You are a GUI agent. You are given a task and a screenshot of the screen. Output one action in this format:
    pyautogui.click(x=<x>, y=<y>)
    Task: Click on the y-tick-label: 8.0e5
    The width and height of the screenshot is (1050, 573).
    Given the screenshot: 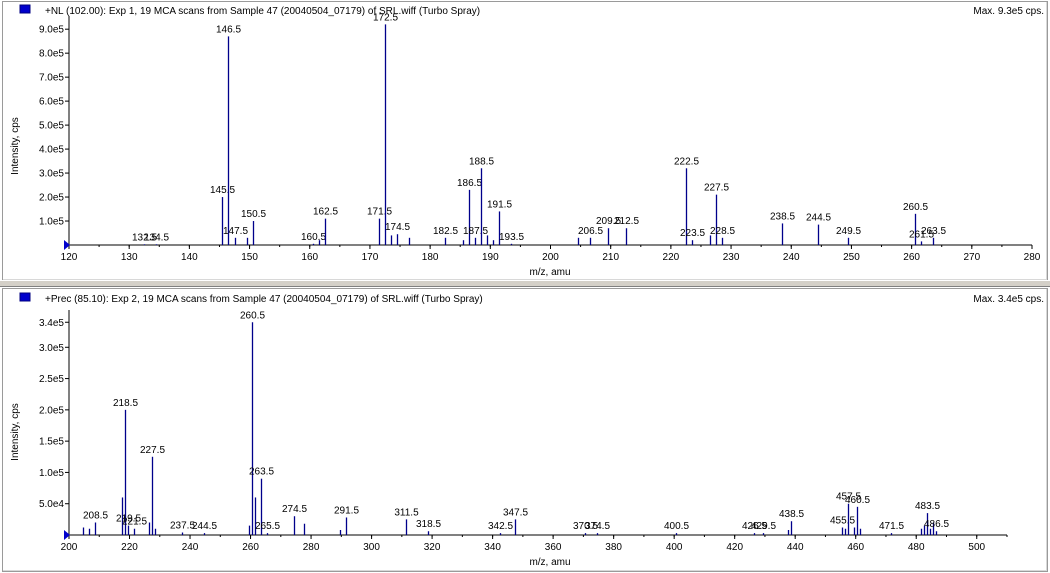 What is the action you would take?
    pyautogui.click(x=51, y=54)
    